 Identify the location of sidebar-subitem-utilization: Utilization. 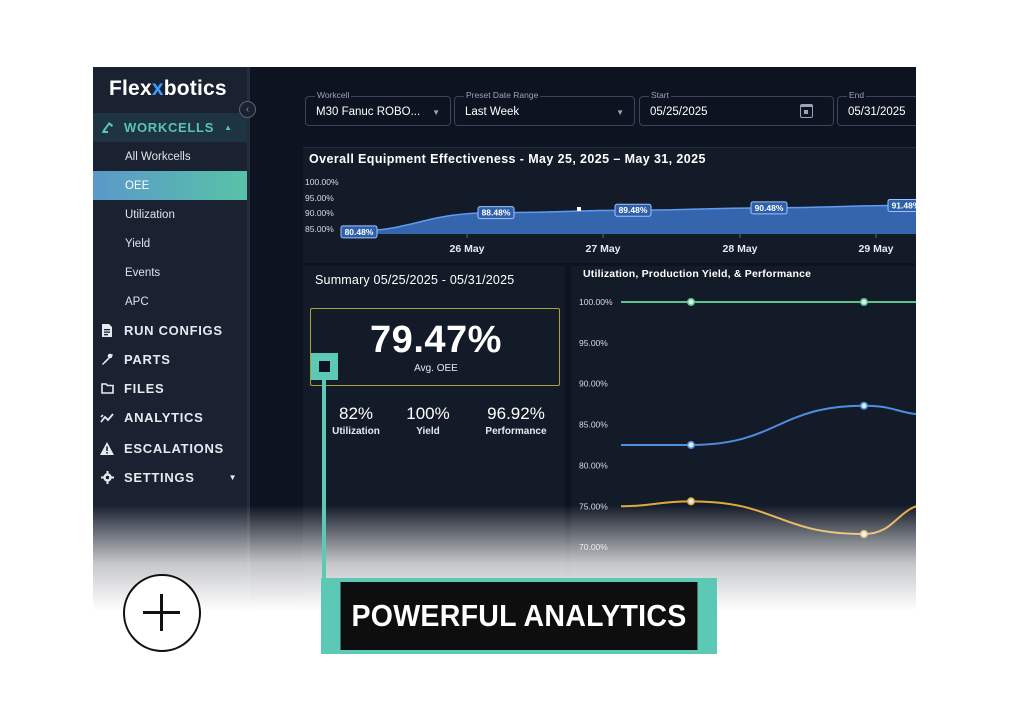
(150, 214).